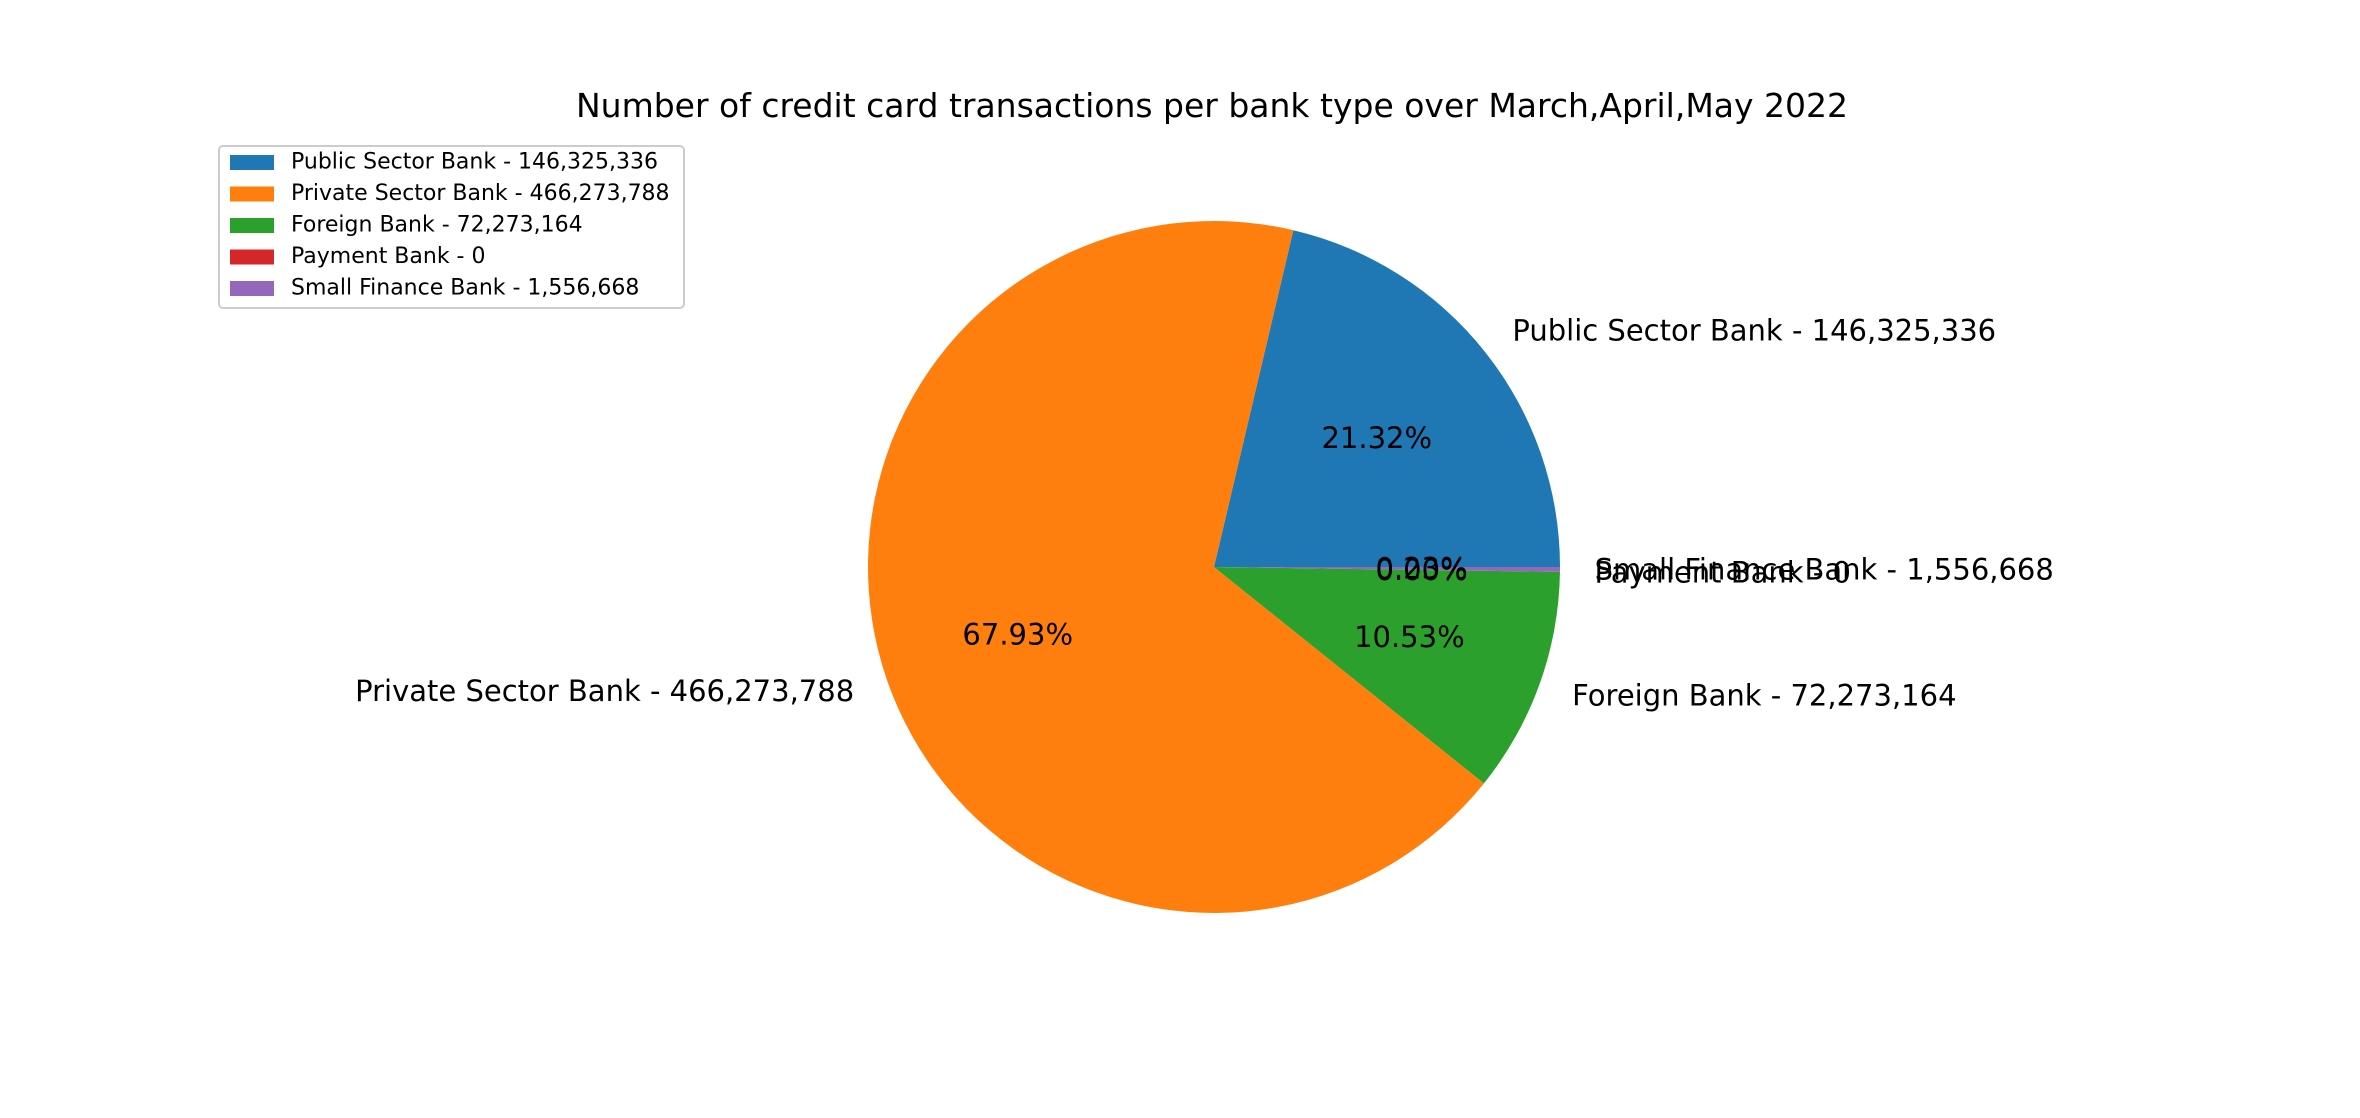 This screenshot has width=2360, height=1118. I want to click on slice-label: Private Sector Bank - 466,273,788, so click(604, 691).